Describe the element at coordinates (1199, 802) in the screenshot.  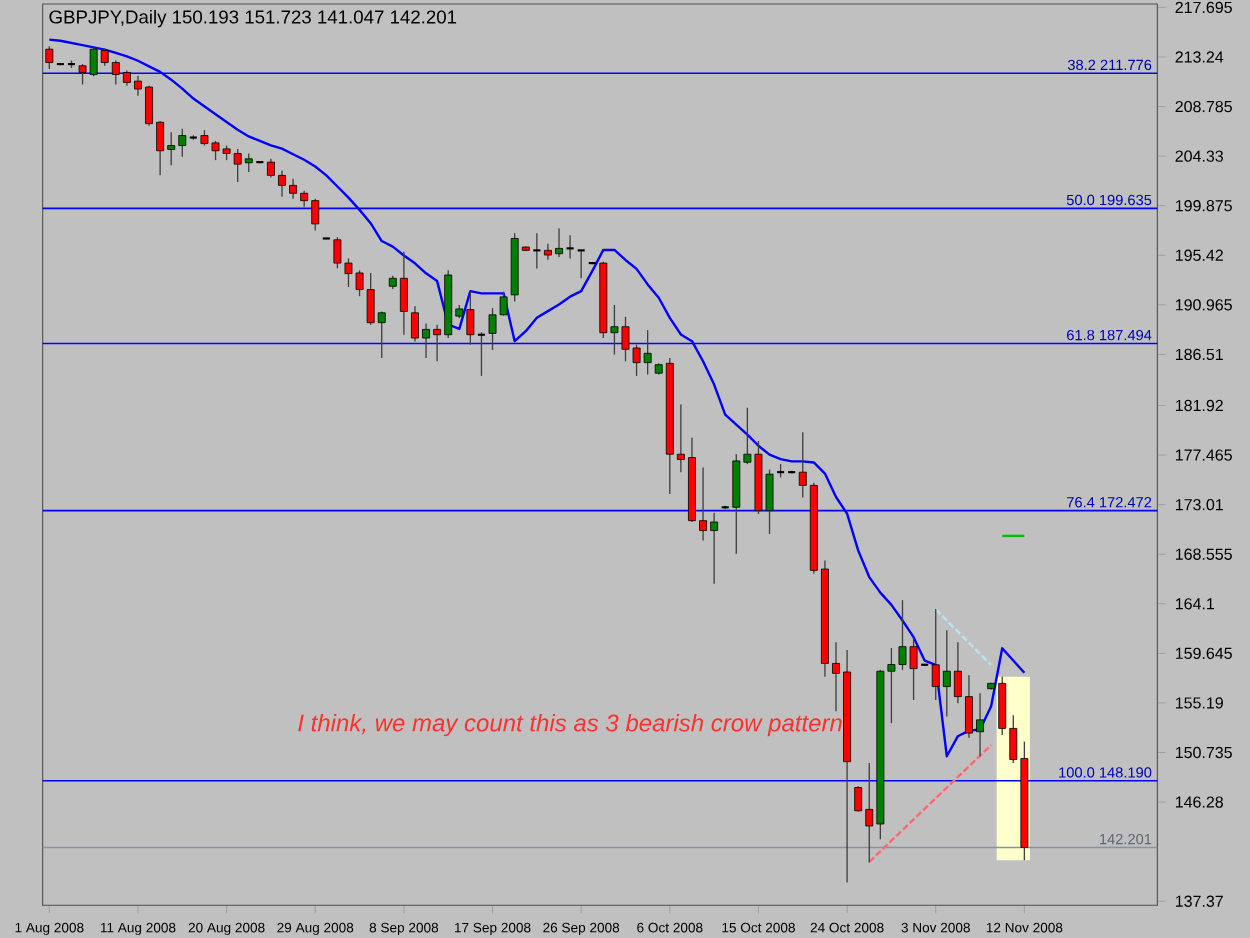
I see `y-tick-label: 146.28` at that location.